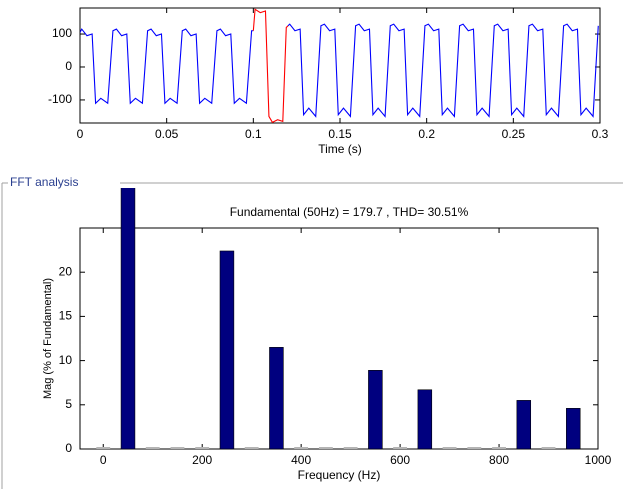 The width and height of the screenshot is (623, 489). What do you see at coordinates (426, 134) in the screenshot?
I see `x-tick-label: 0.2` at bounding box center [426, 134].